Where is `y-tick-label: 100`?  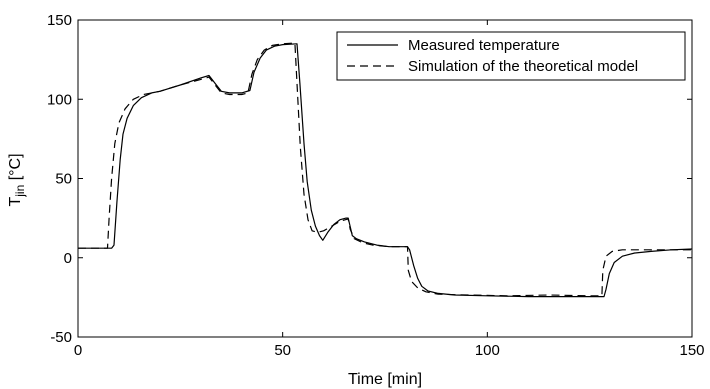 y-tick-label: 100 is located at coordinates (59, 99).